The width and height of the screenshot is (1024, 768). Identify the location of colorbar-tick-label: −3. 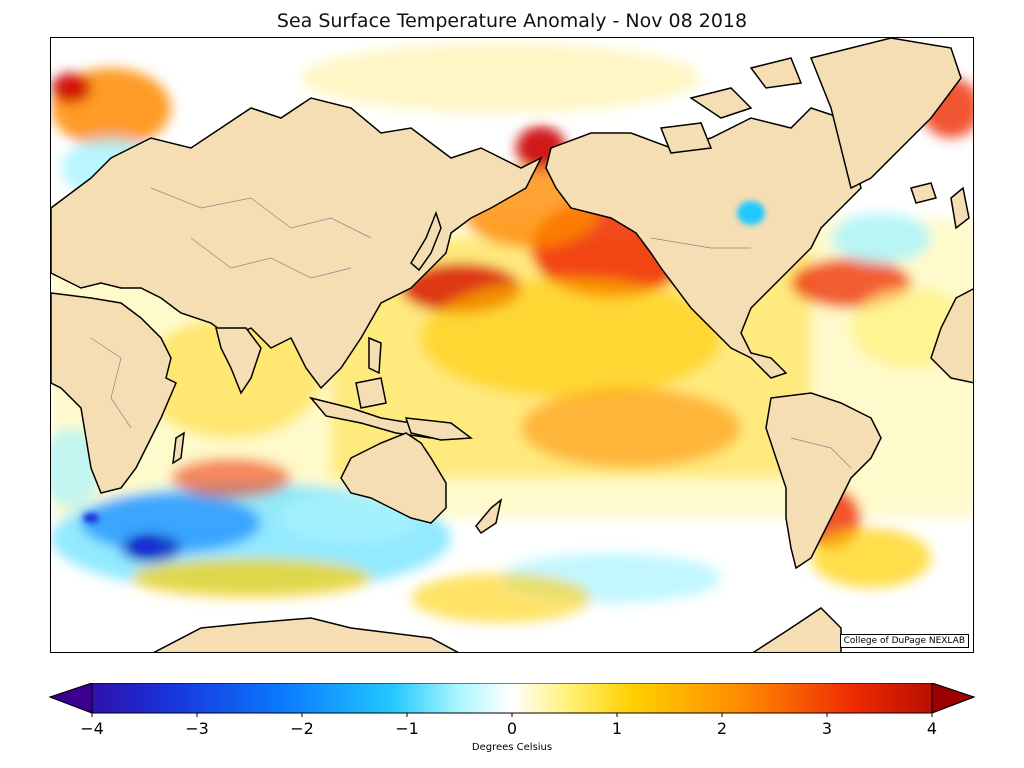
(197, 728).